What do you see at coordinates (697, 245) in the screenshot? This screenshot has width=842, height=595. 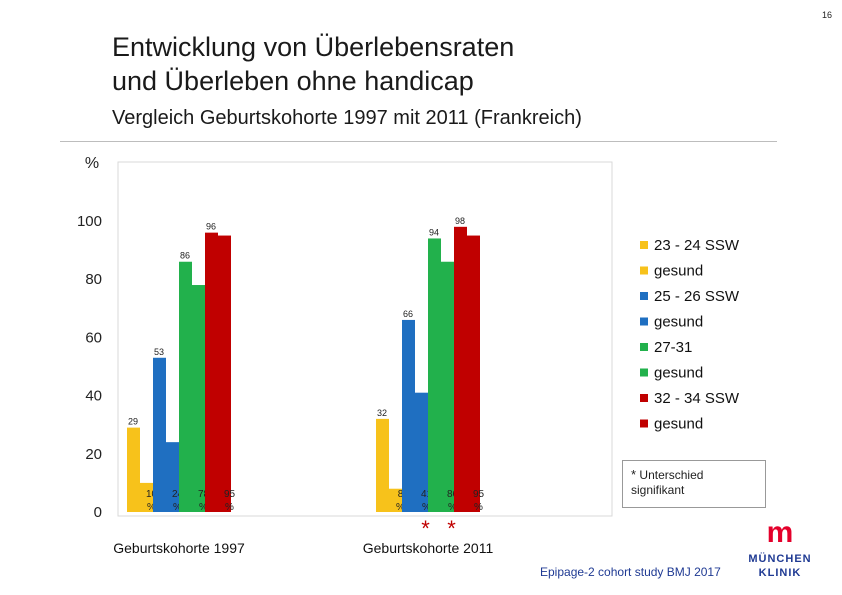 I see `legend-entry: 23 - 24 SSW` at bounding box center [697, 245].